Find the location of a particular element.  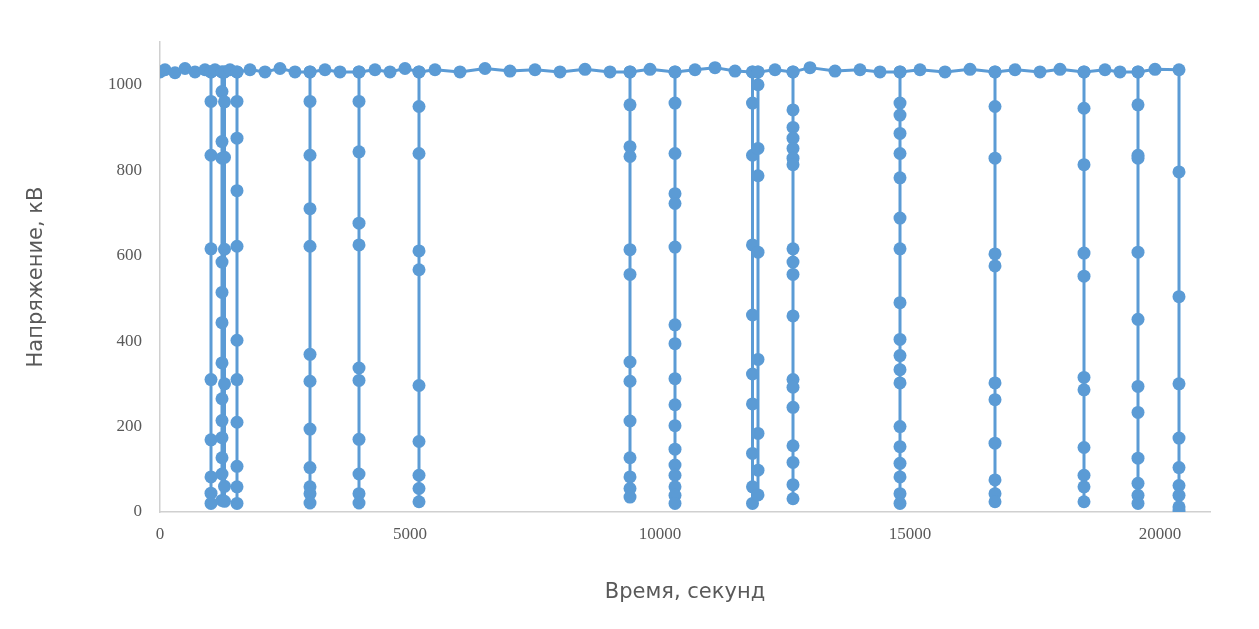

x-tick-label: 5000 is located at coordinates (410, 533).